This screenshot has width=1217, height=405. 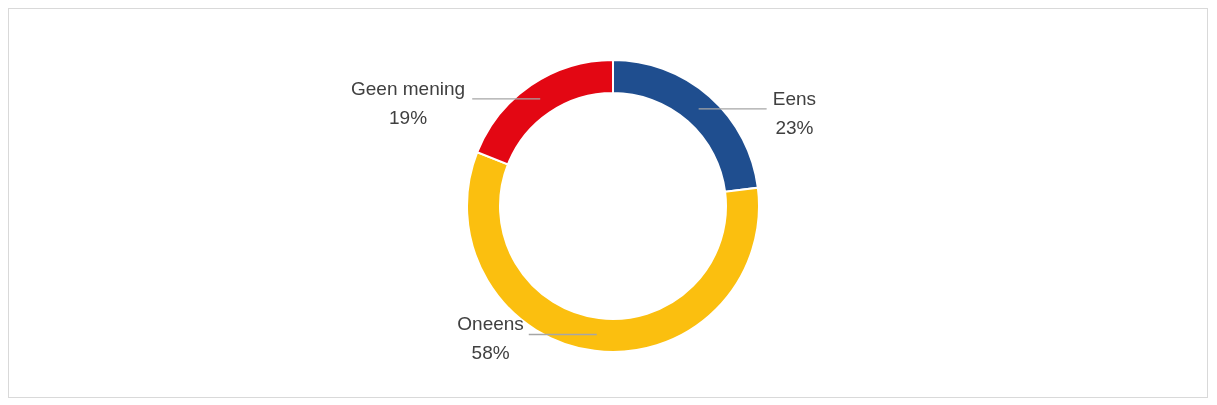 What do you see at coordinates (408, 117) in the screenshot?
I see `data-label: 19%` at bounding box center [408, 117].